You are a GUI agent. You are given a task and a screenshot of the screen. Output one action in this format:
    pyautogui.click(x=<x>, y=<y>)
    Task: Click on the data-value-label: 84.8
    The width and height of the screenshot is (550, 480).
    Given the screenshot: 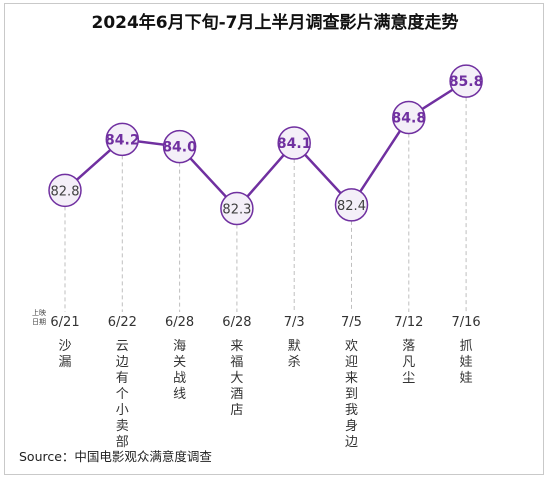 What is the action you would take?
    pyautogui.click(x=409, y=119)
    